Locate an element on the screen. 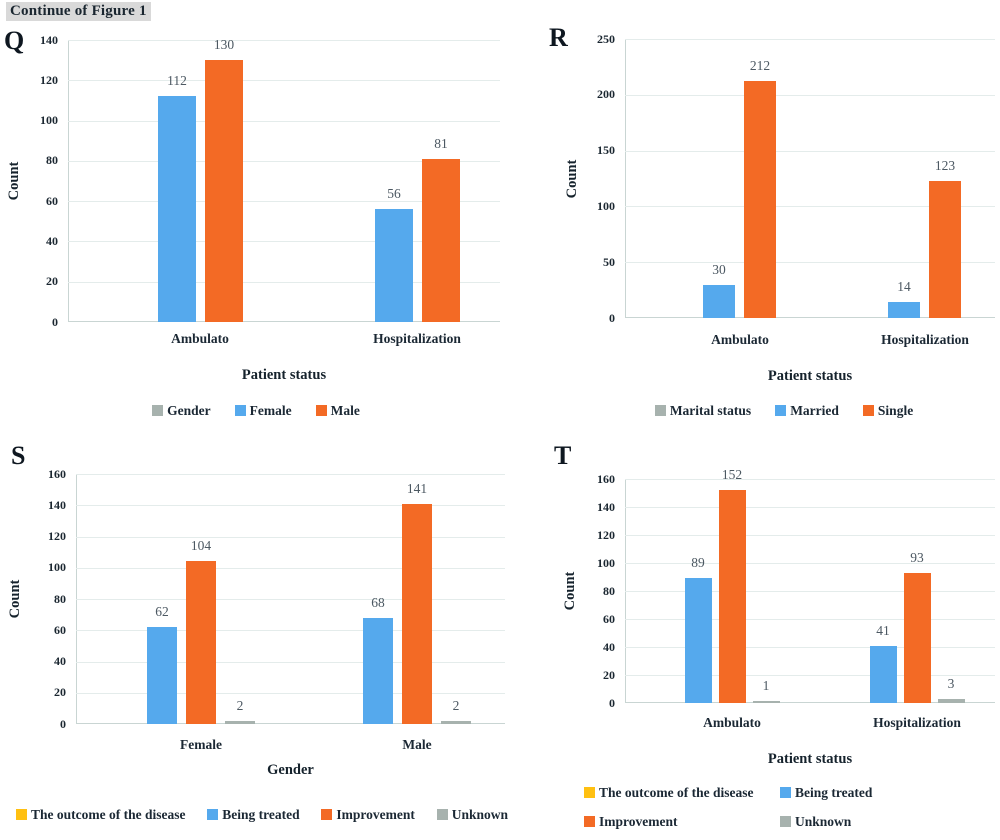 This screenshot has height=840, width=1000. legend-item-single-label: Single is located at coordinates (895, 410).